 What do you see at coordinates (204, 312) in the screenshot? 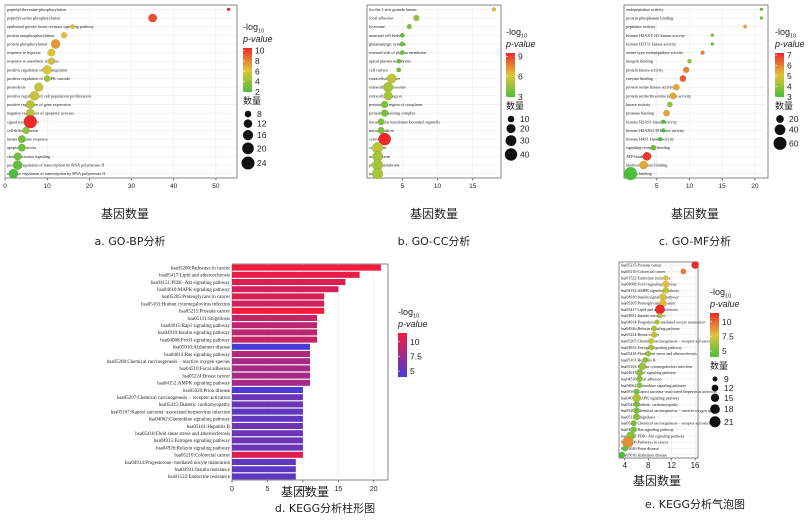
I see `bar-category-label: hsa05215:Prostate cancer` at bounding box center [204, 312].